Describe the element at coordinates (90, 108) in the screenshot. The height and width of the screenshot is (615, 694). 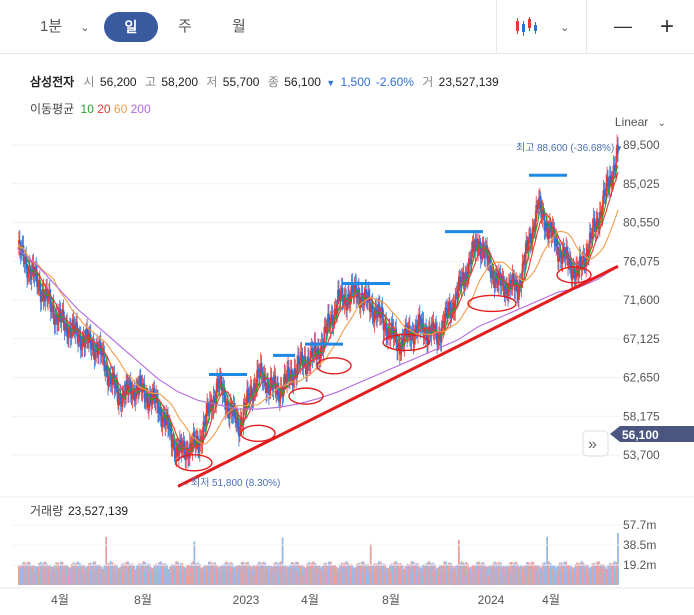
I see `moving-average-legend: 이동평균 10 20 60 200` at that location.